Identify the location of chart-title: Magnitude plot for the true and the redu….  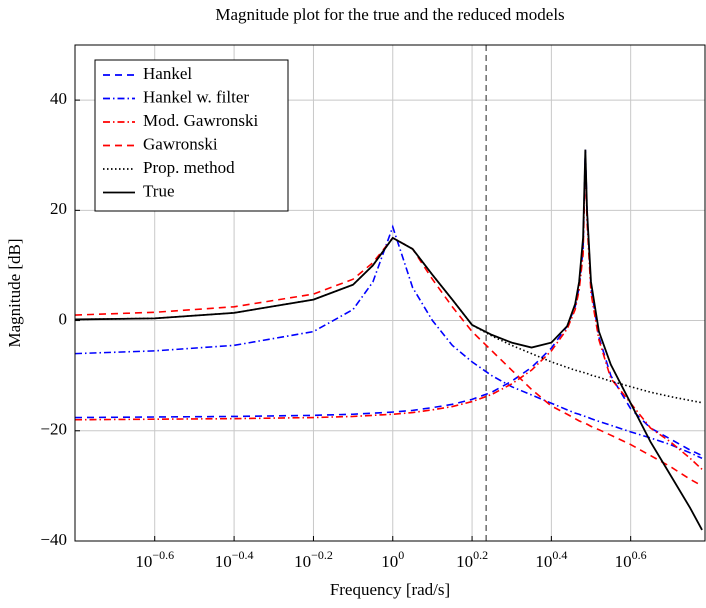
(389, 14).